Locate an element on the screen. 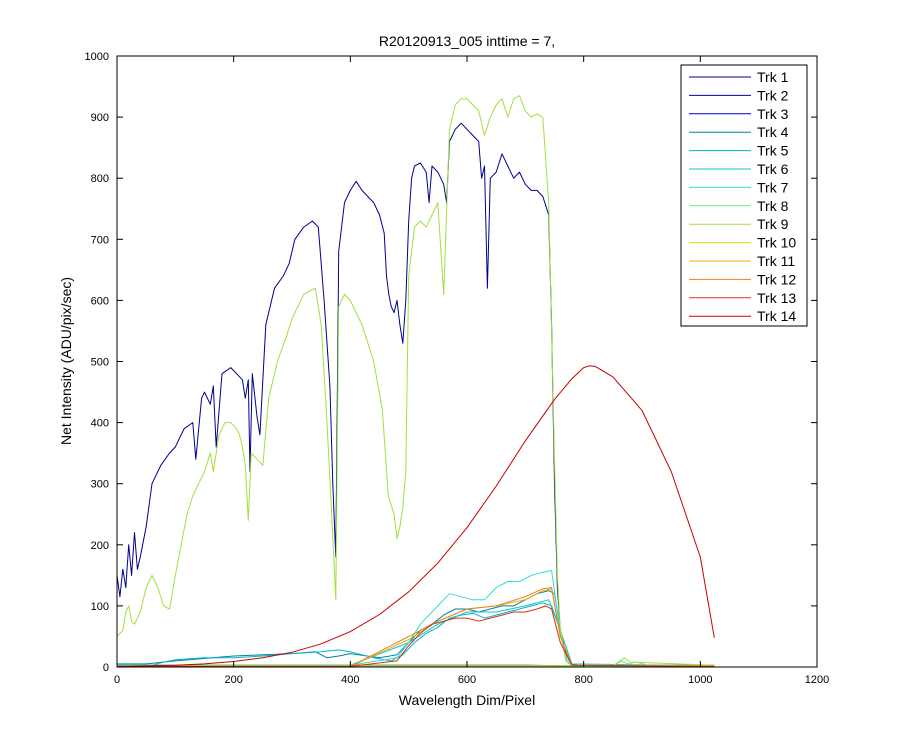 The image size is (900, 750). chart-title: R20120913_005 inttime = 7, is located at coordinates (467, 41).